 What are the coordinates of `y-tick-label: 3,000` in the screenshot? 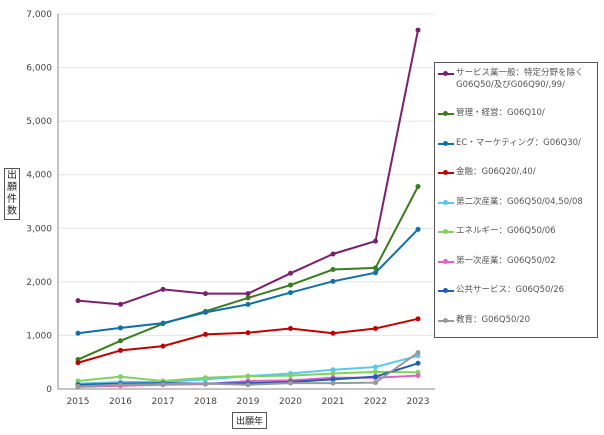 It's located at (39, 229).